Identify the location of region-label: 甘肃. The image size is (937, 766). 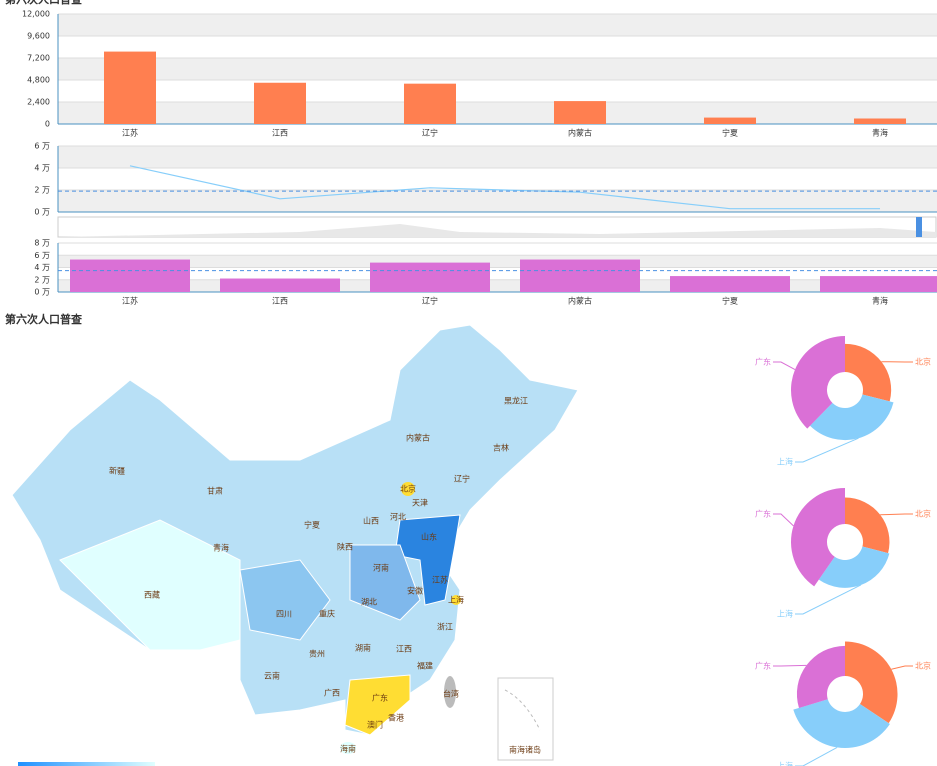
(215, 491).